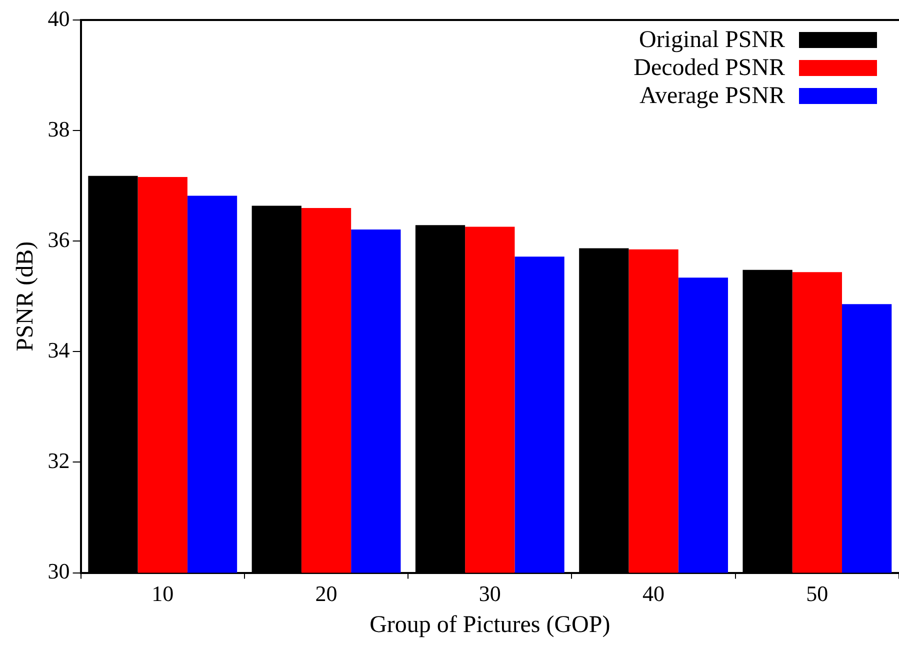 The height and width of the screenshot is (652, 899). Describe the element at coordinates (59, 18) in the screenshot. I see `y-tick-label: 40` at that location.